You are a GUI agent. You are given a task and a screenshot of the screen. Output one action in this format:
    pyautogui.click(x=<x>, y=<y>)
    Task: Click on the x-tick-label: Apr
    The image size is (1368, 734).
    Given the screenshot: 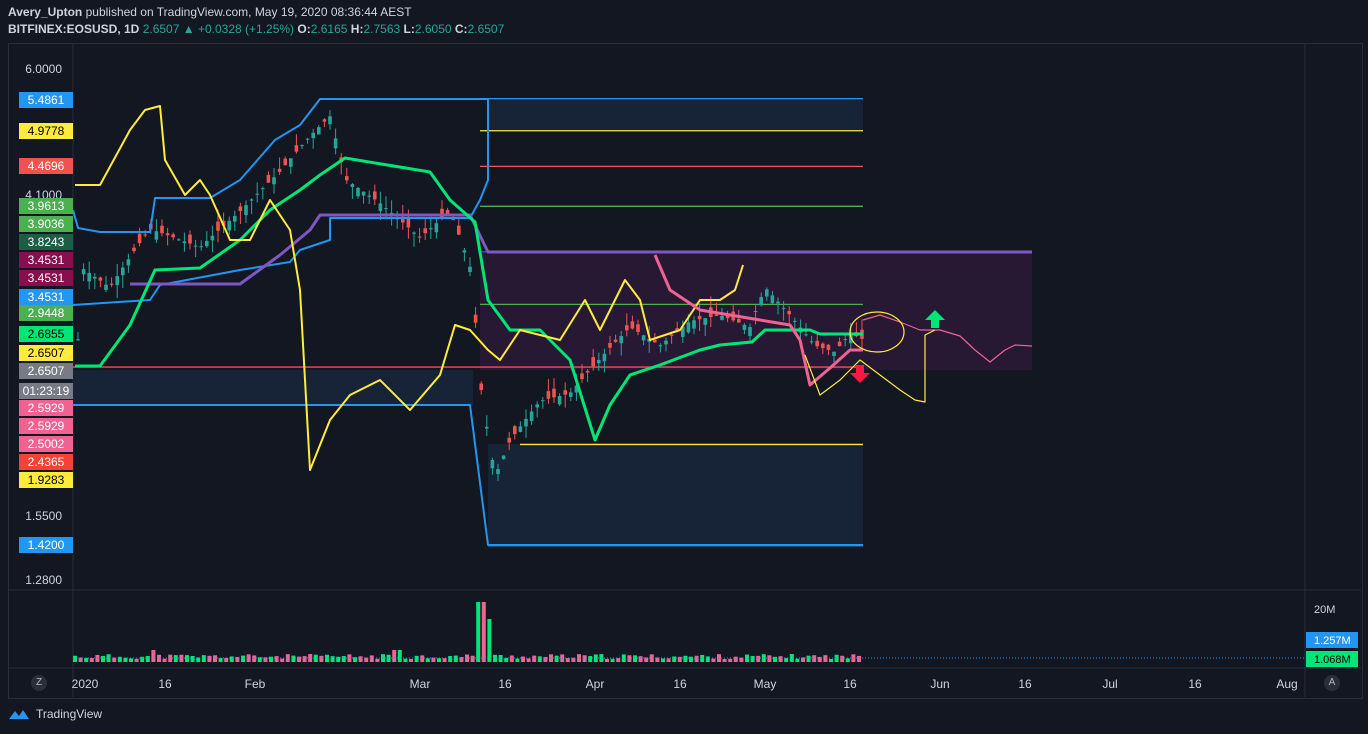 What is the action you would take?
    pyautogui.click(x=595, y=684)
    